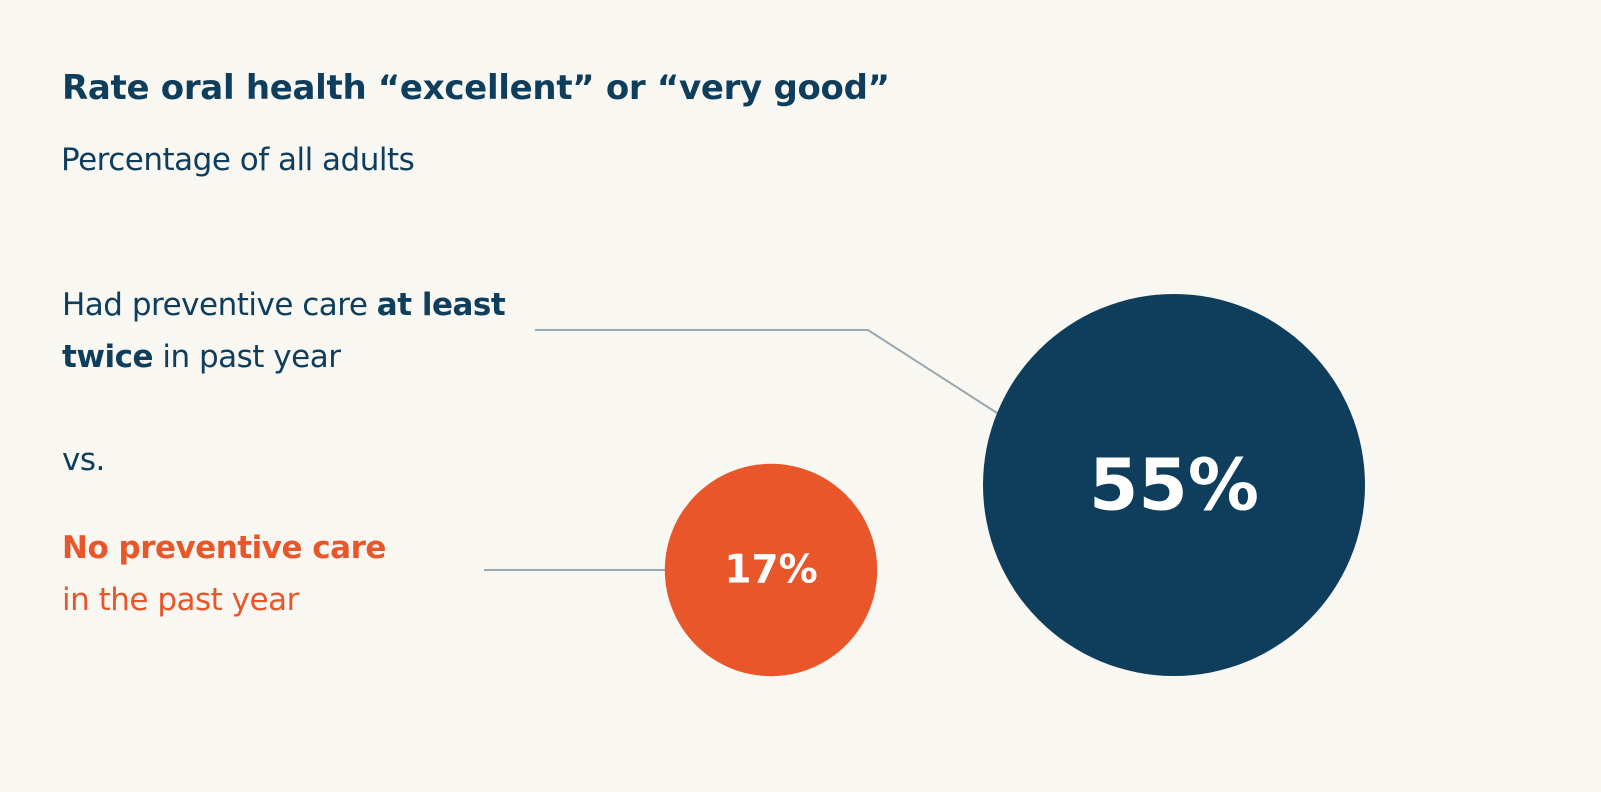 This screenshot has width=1601, height=792. I want to click on label-part: in past year, so click(246, 357).